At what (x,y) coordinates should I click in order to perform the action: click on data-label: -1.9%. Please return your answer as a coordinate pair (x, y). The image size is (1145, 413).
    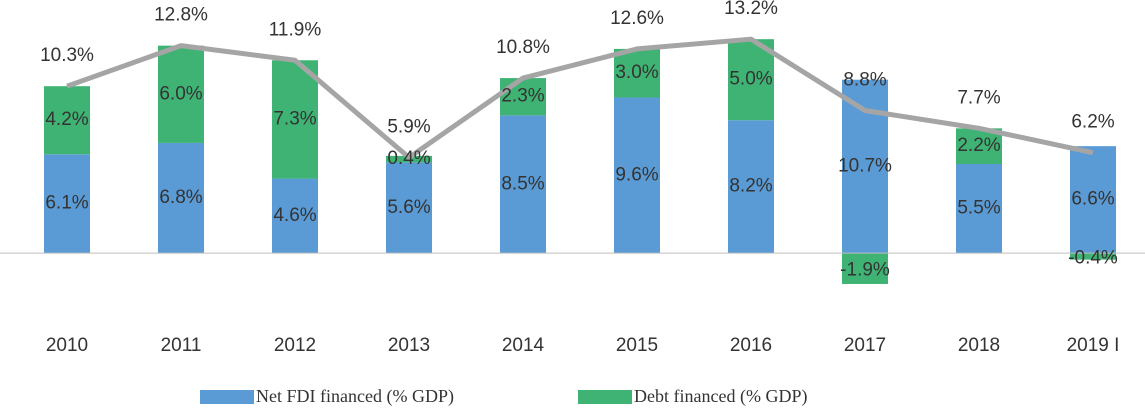
    Looking at the image, I should click on (865, 270).